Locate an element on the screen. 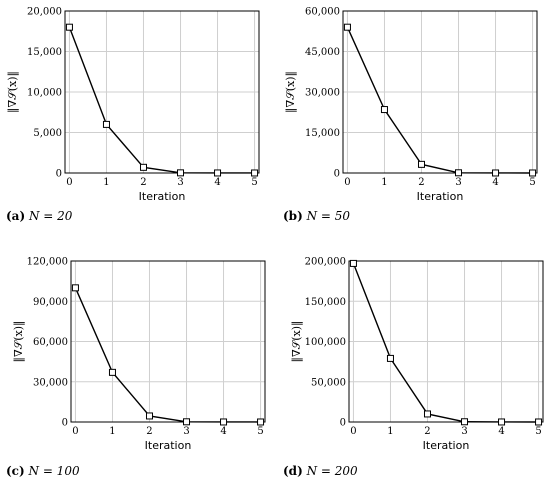 The image size is (550, 483). caption-tag: (d) is located at coordinates (293, 471).